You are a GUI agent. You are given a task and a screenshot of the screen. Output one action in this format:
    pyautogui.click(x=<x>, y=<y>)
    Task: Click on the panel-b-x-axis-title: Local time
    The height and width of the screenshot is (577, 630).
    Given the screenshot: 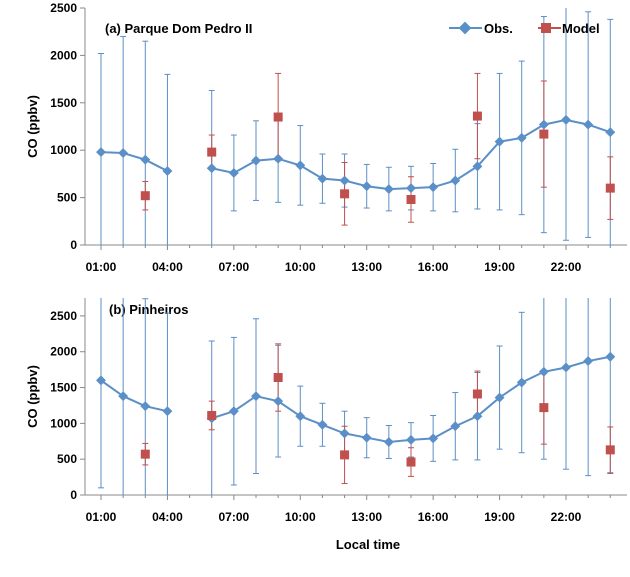 What is the action you would take?
    pyautogui.click(x=368, y=544)
    